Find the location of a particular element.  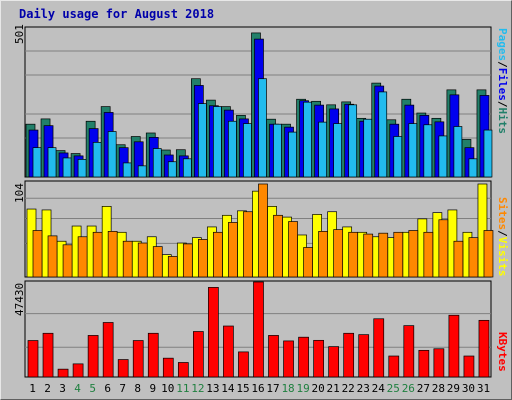

x-tick-label-19: 19 is located at coordinates (302, 388).